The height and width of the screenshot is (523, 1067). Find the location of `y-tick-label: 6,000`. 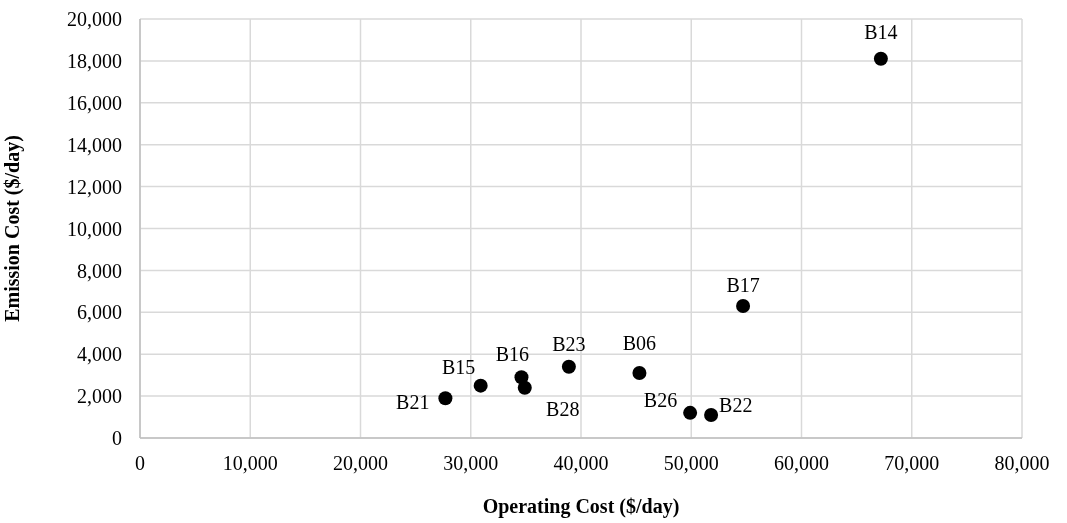

y-tick-label: 6,000 is located at coordinates (99, 312).